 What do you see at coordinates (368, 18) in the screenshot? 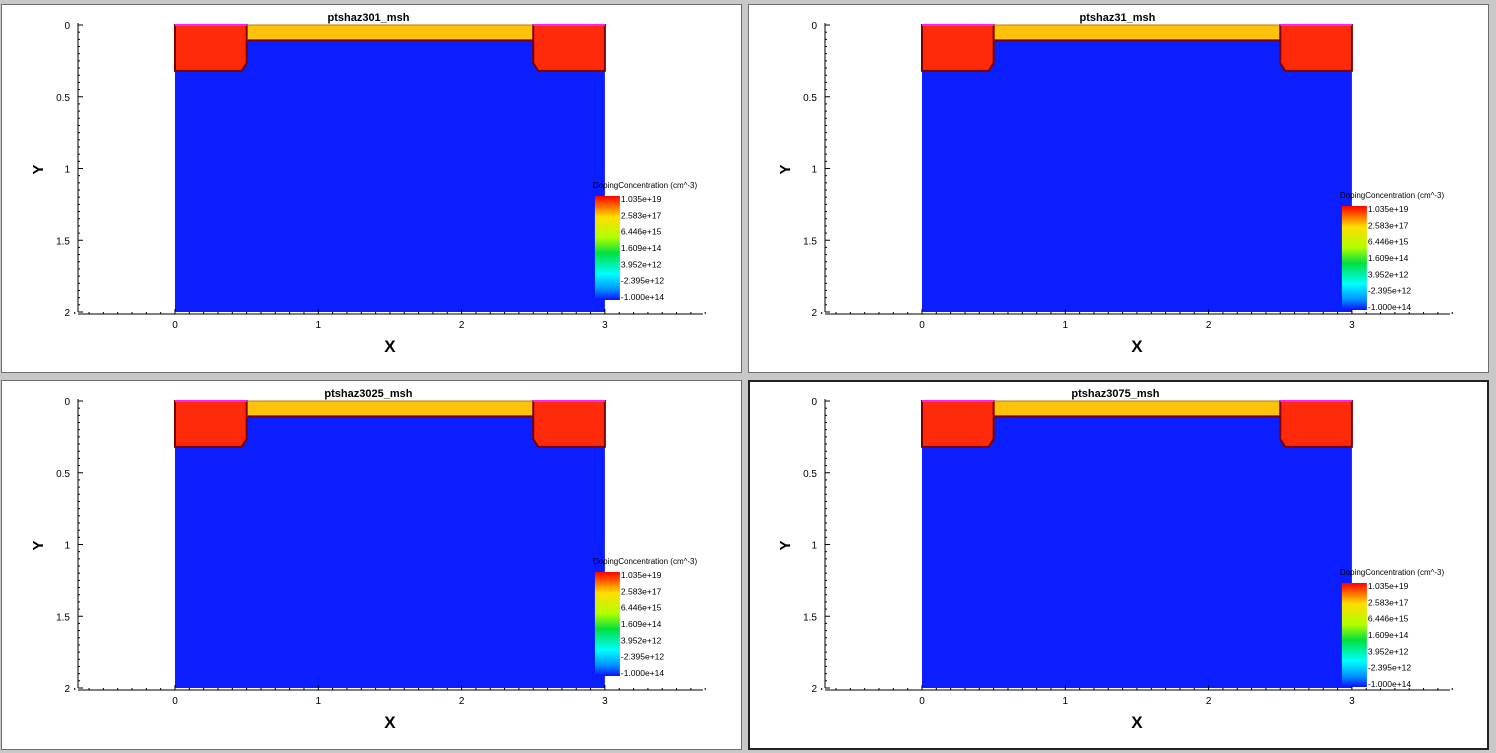
I see `plot-title: ptshaz301_msh` at bounding box center [368, 18].